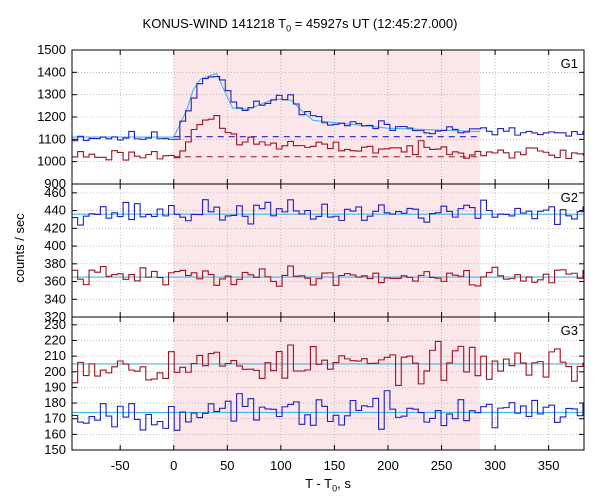  What do you see at coordinates (55, 281) in the screenshot?
I see `y-tick-label: 360` at bounding box center [55, 281].